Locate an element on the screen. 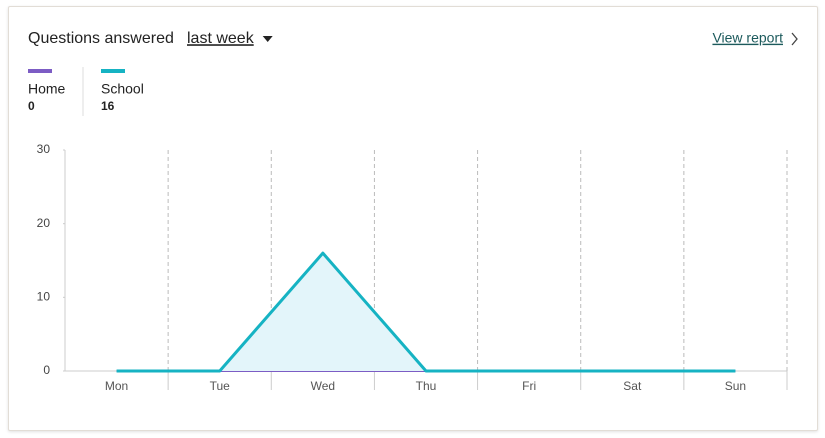 This screenshot has height=438, width=825. y-tick-label: 20 is located at coordinates (44, 223).